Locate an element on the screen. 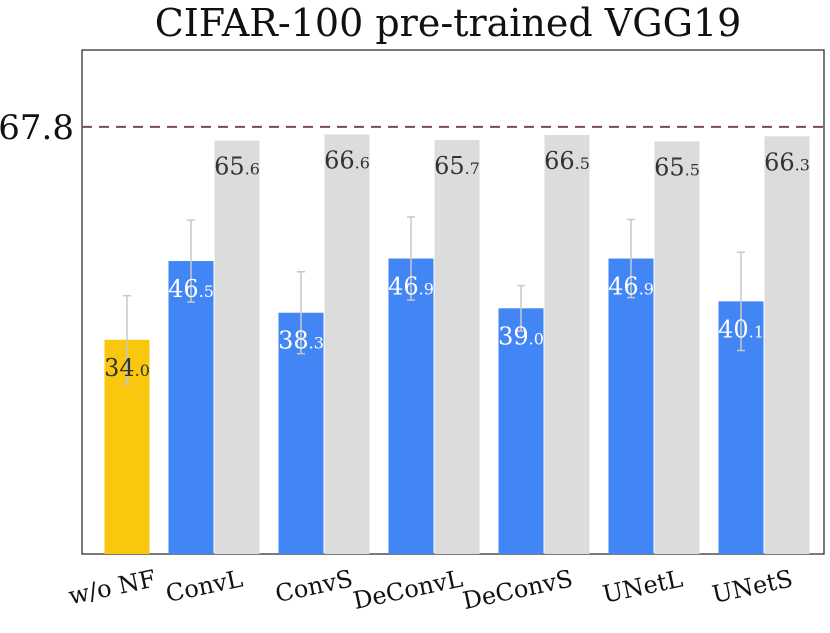 This screenshot has width=830, height=633. x-tick-label-convl: ConvL is located at coordinates (204, 586).